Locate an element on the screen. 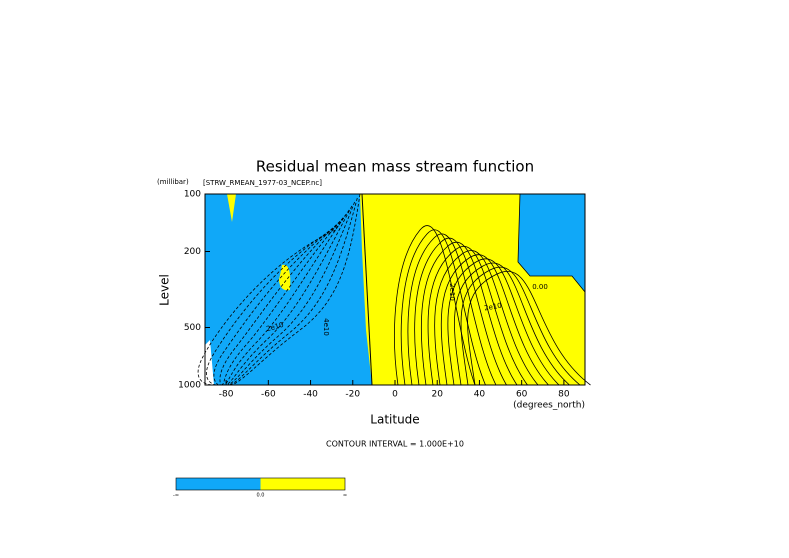 This screenshot has width=789, height=558. x-tick-label: 80 is located at coordinates (564, 395).